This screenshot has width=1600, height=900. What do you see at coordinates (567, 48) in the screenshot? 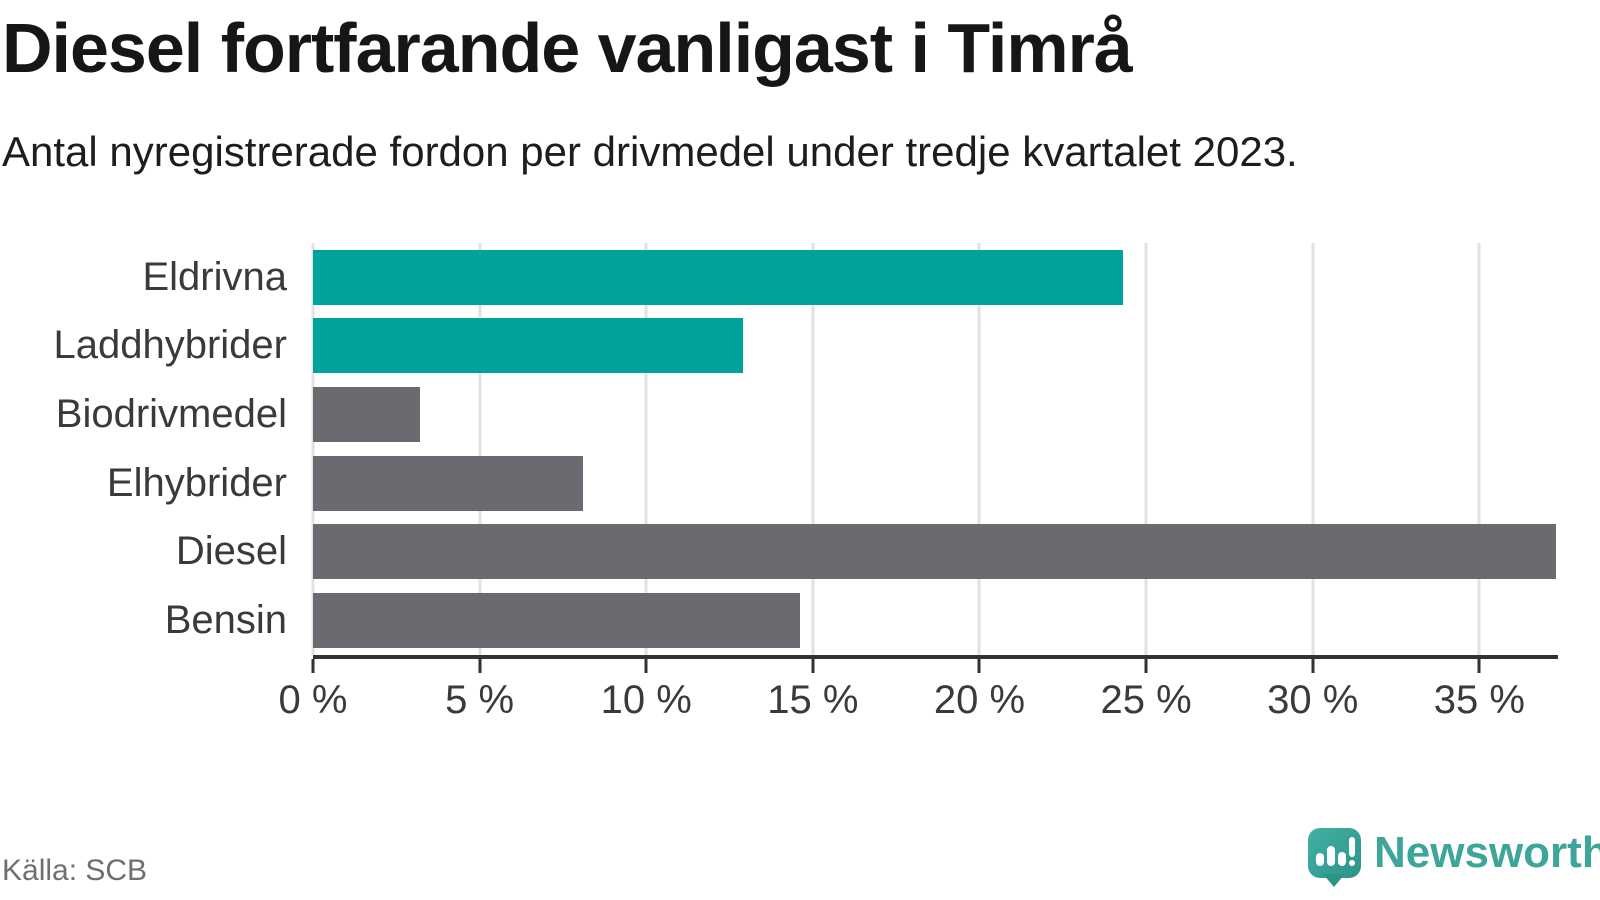
I see `page-title: Diesel fortfarande vanligast i Timrå` at bounding box center [567, 48].